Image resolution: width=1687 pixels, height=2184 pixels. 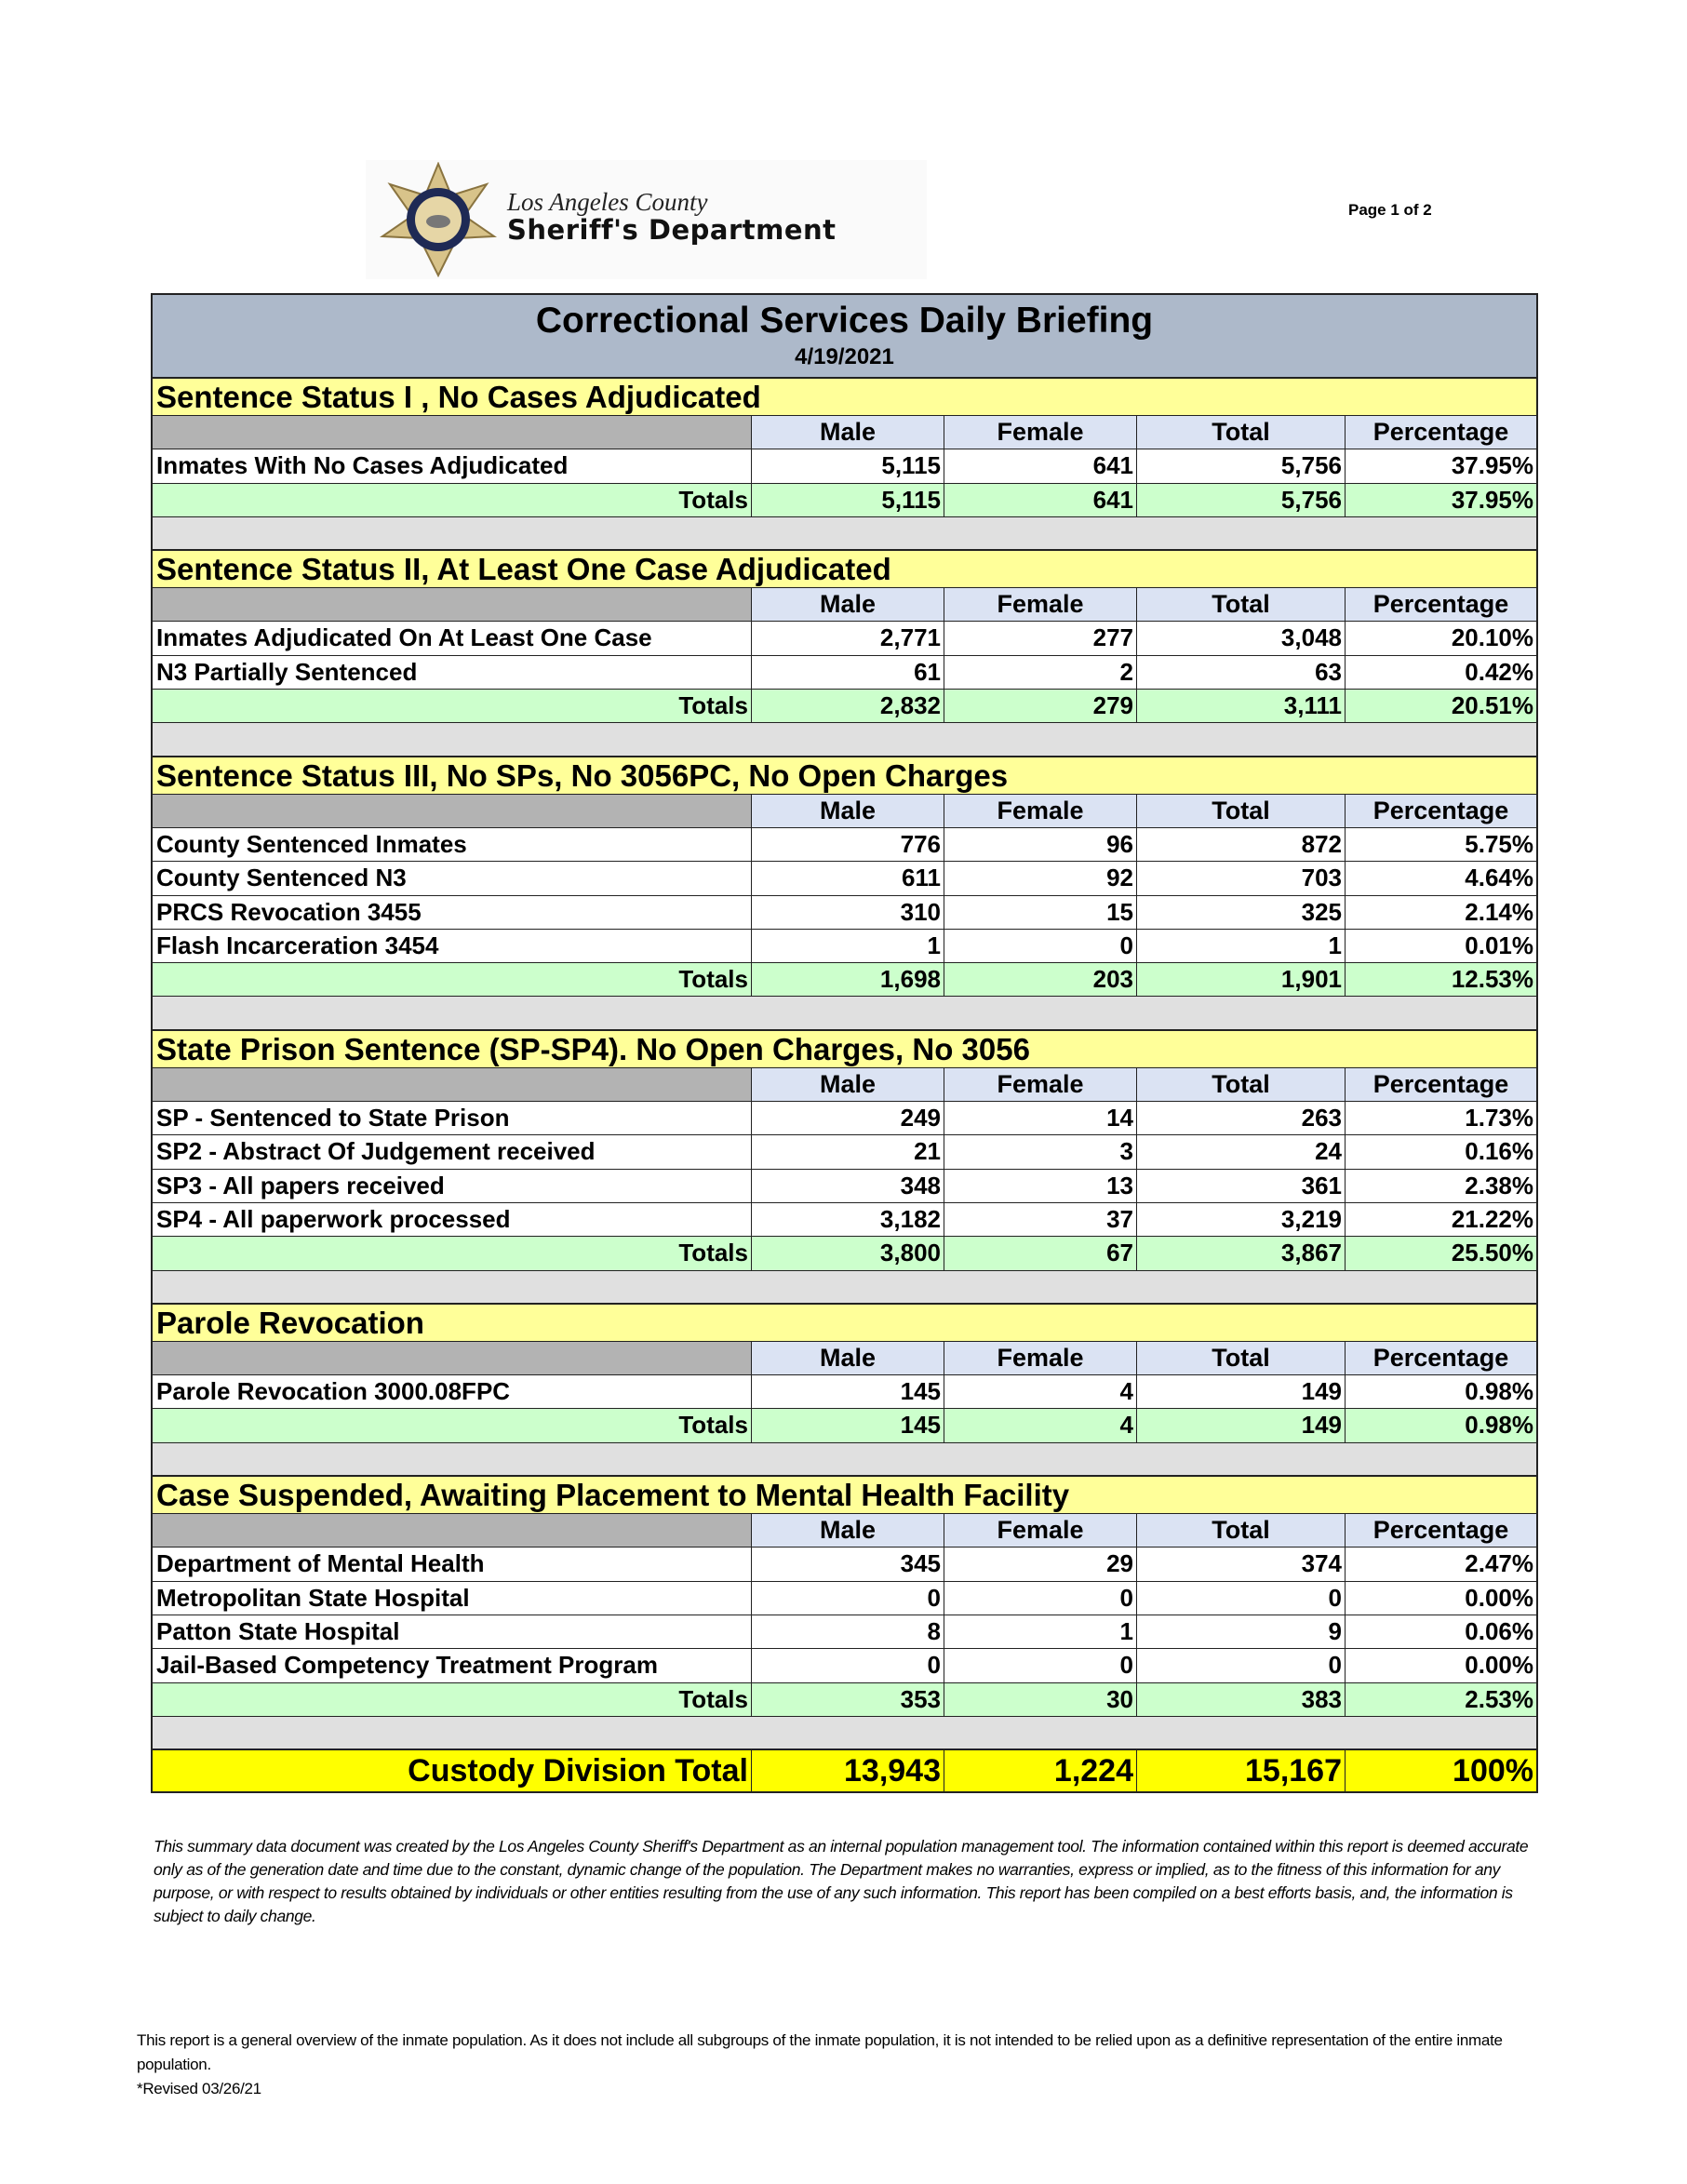 I want to click on totals-row: Totals 2,832 279 3,111 20.51%, so click(x=844, y=707).